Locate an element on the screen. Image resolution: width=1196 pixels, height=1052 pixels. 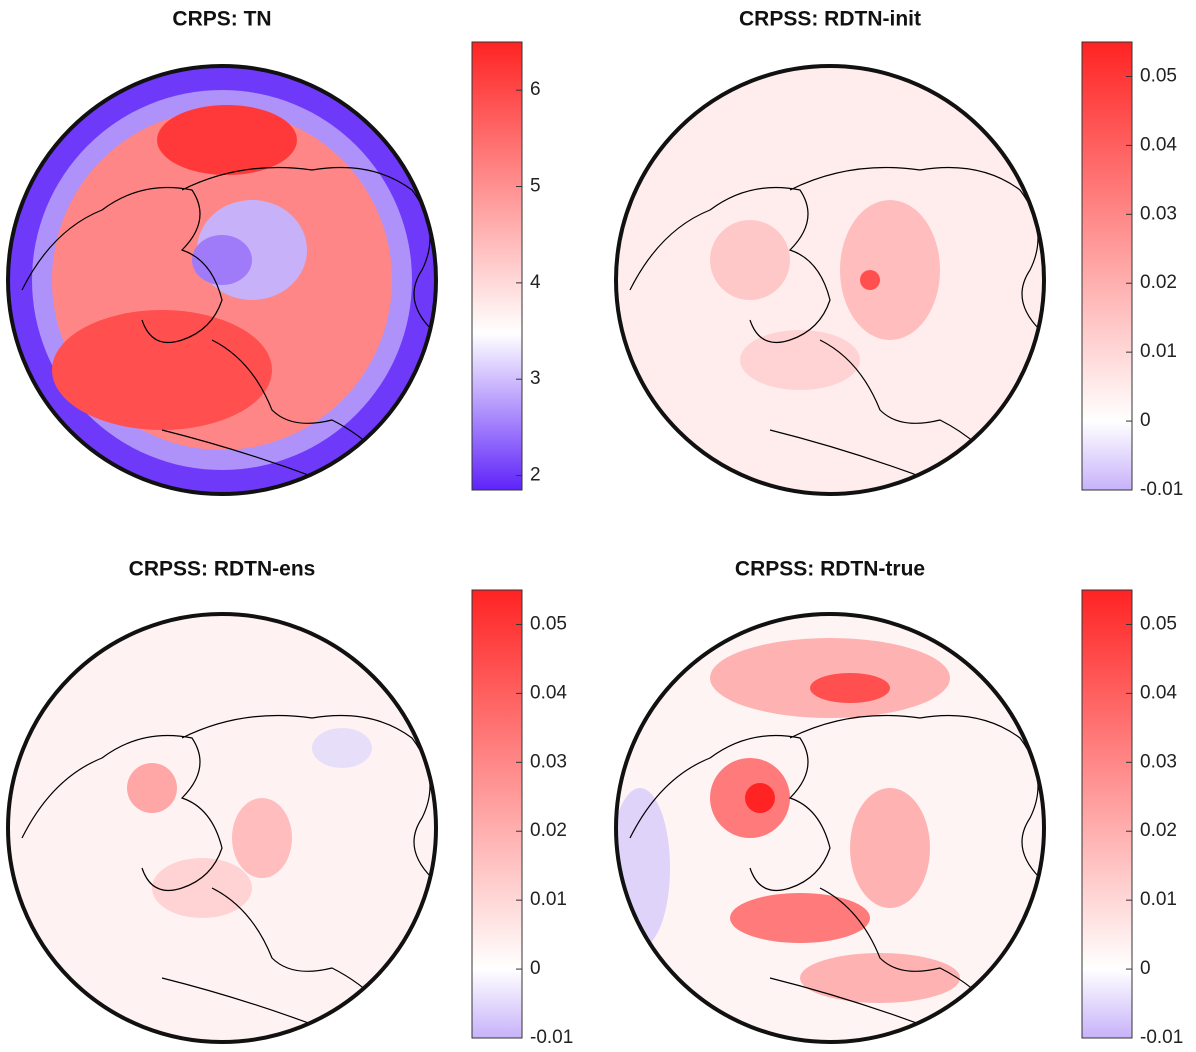
colorbar-tick-label: 4 is located at coordinates (535, 282).